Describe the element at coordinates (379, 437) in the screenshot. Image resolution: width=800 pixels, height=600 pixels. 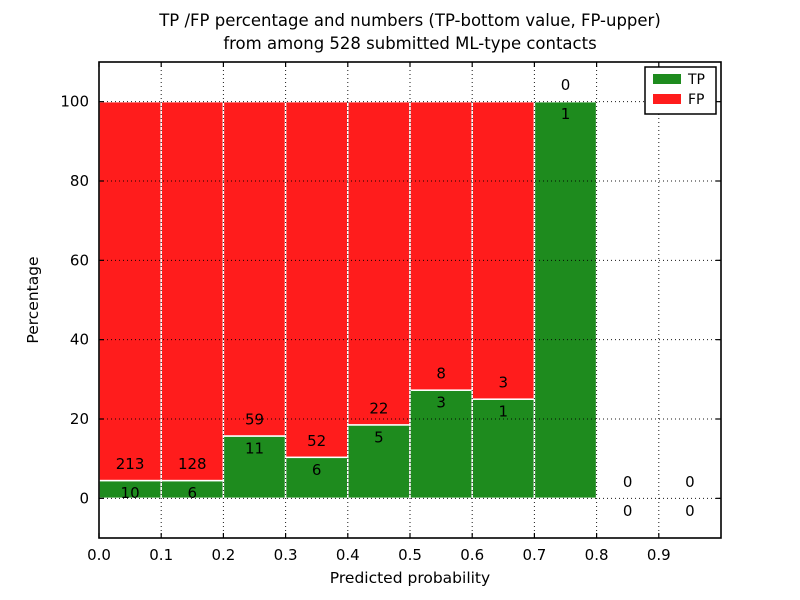
I see `tp-count-label-bin-4: 5` at that location.